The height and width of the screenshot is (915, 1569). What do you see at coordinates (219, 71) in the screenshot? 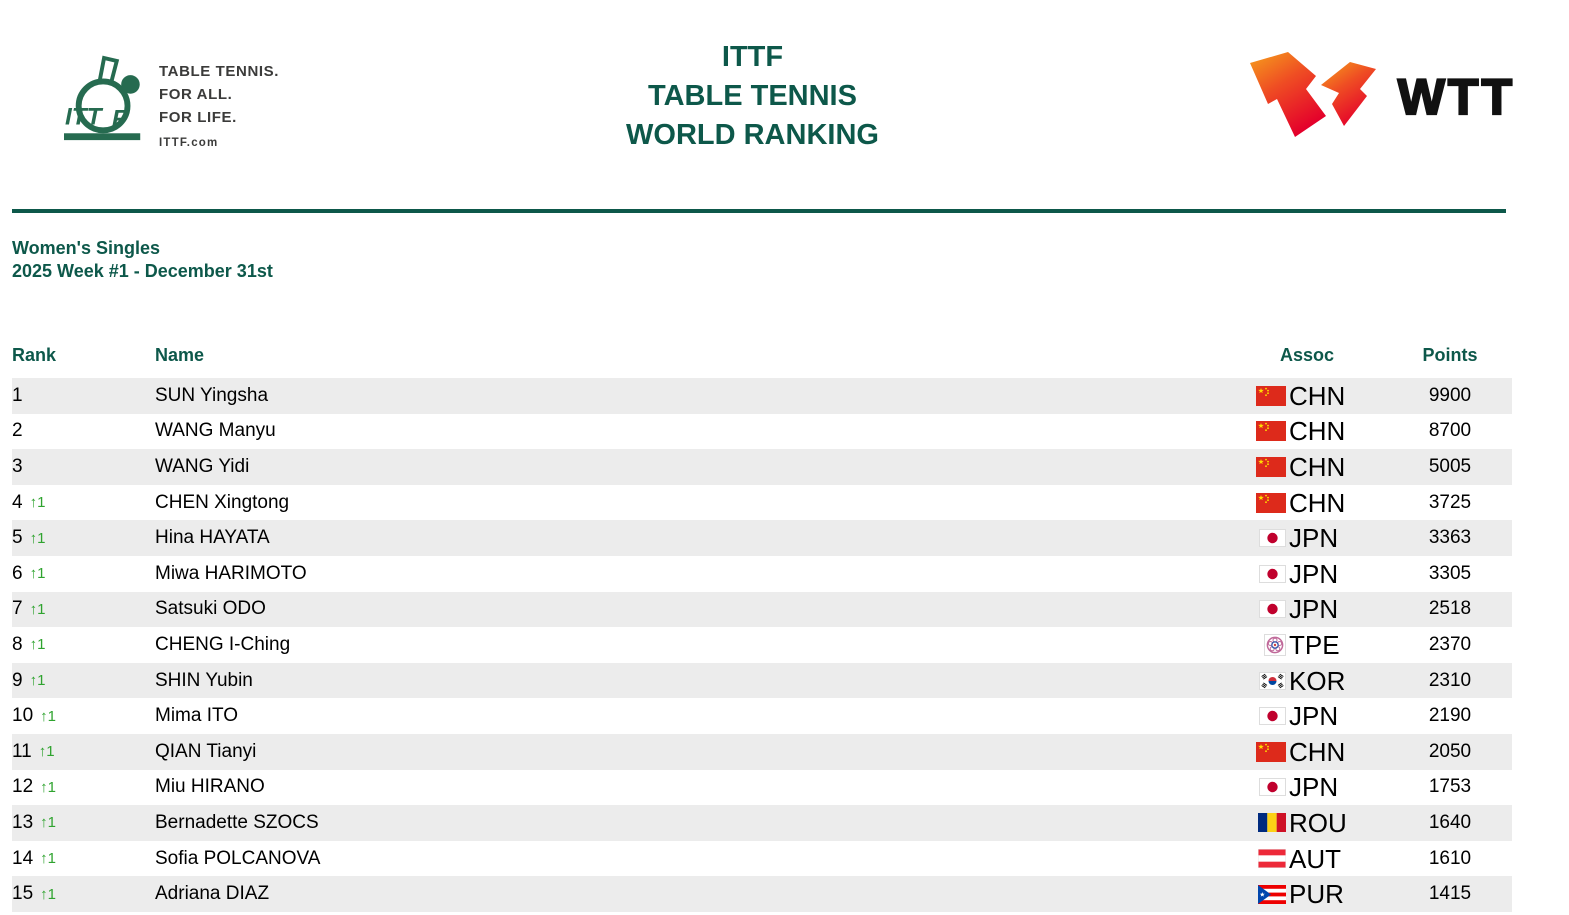
I see `ittf-tagline-line1: TABLE TENNIS.` at bounding box center [219, 71].